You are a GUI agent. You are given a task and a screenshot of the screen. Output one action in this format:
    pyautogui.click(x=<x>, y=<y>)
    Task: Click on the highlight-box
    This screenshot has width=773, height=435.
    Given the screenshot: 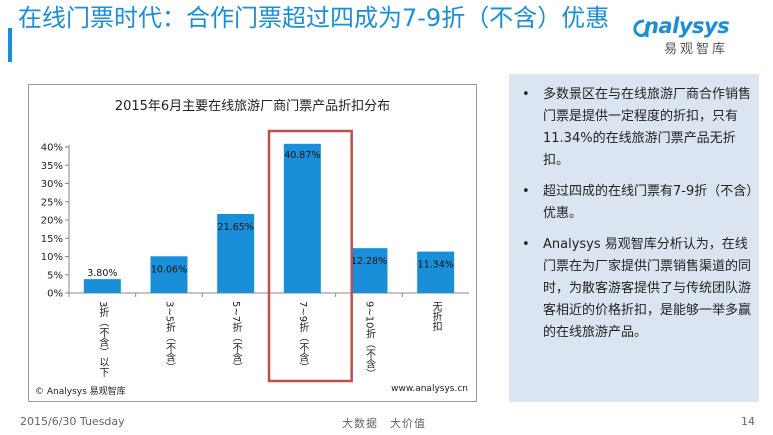 What is the action you would take?
    pyautogui.click(x=310, y=256)
    